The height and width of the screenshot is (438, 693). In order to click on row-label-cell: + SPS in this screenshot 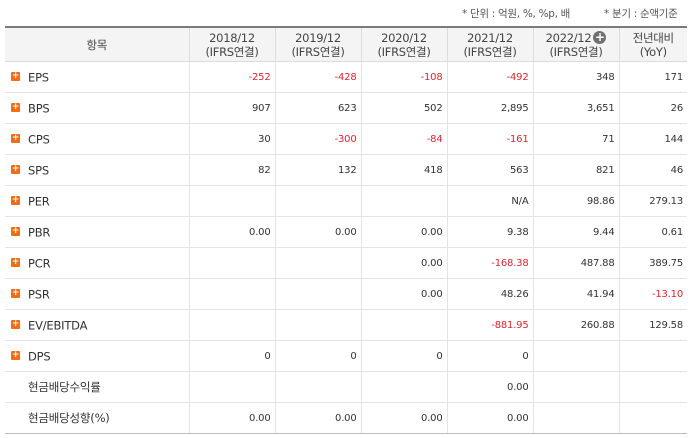, I will do `click(97, 170)`.